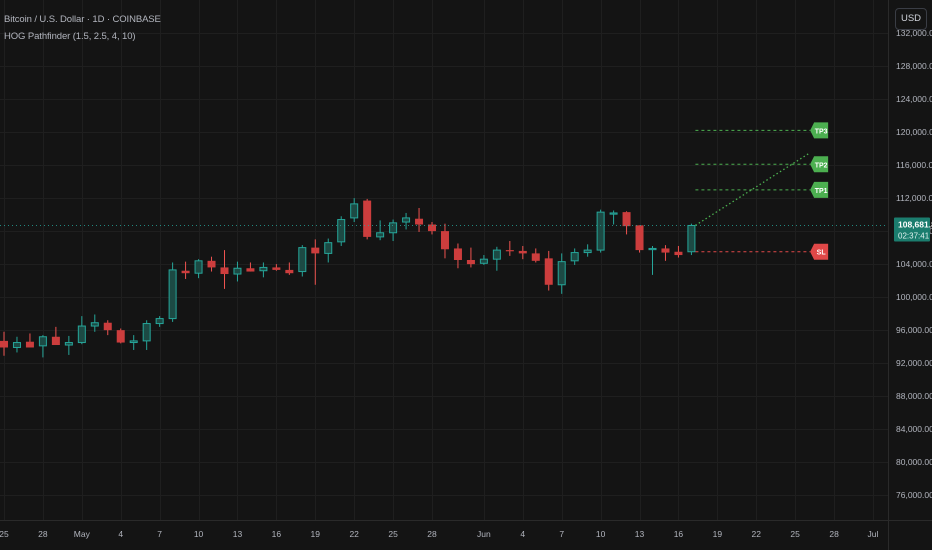 This screenshot has width=932, height=550. What do you see at coordinates (914, 66) in the screenshot?
I see `price-tick-label: 128,000.00` at bounding box center [914, 66].